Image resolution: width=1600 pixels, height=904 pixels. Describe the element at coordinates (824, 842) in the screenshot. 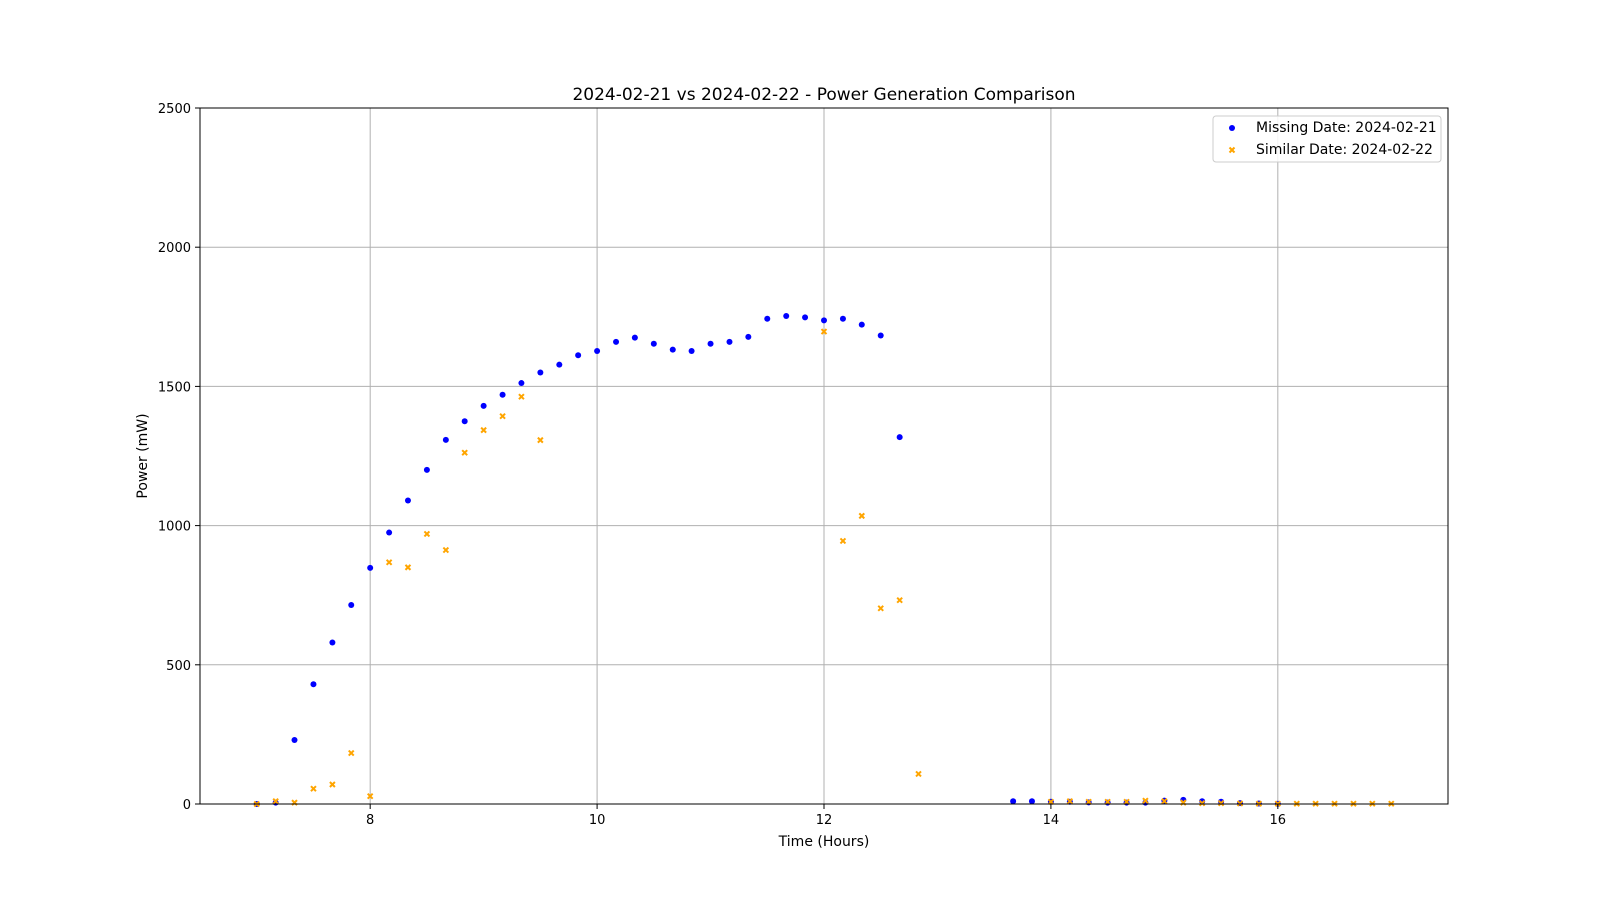

I see `x-axis-label: Time (Hours)` at that location.